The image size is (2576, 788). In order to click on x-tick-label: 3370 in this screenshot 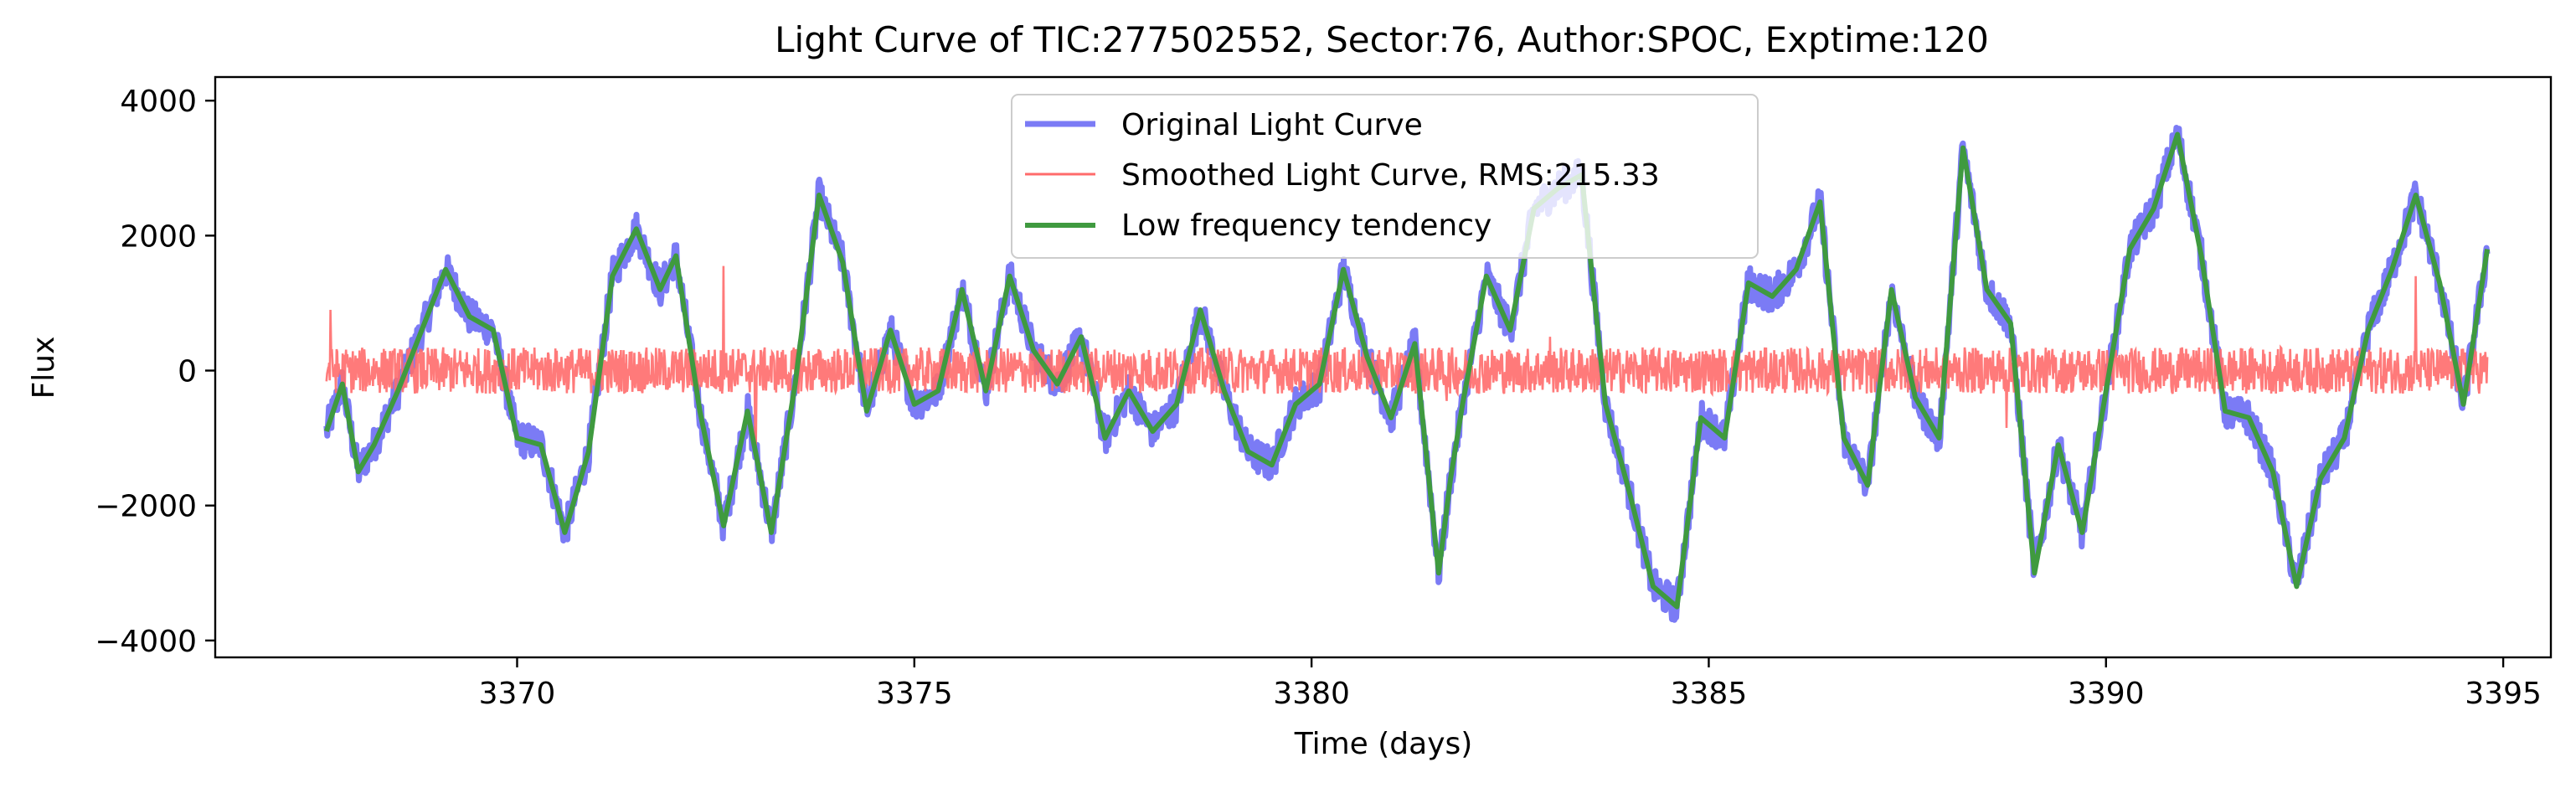, I will do `click(517, 694)`.